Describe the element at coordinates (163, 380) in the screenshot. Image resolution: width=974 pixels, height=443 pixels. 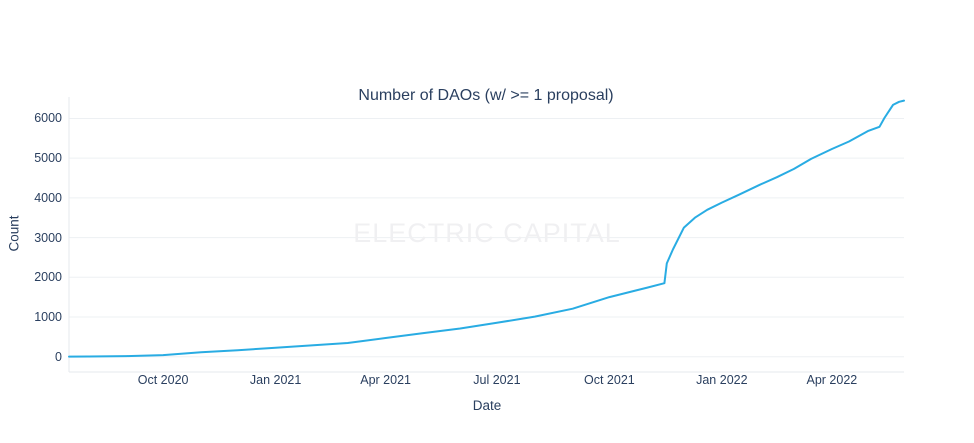
I see `x-tick-label: Oct 2020` at that location.